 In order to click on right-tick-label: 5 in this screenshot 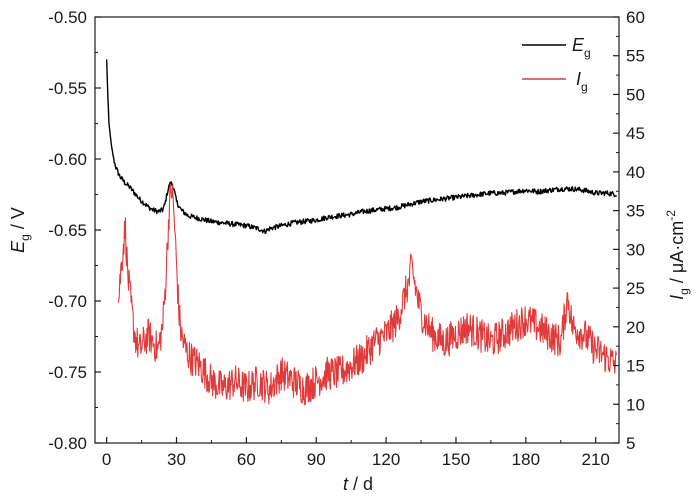, I will do `click(630, 443)`.